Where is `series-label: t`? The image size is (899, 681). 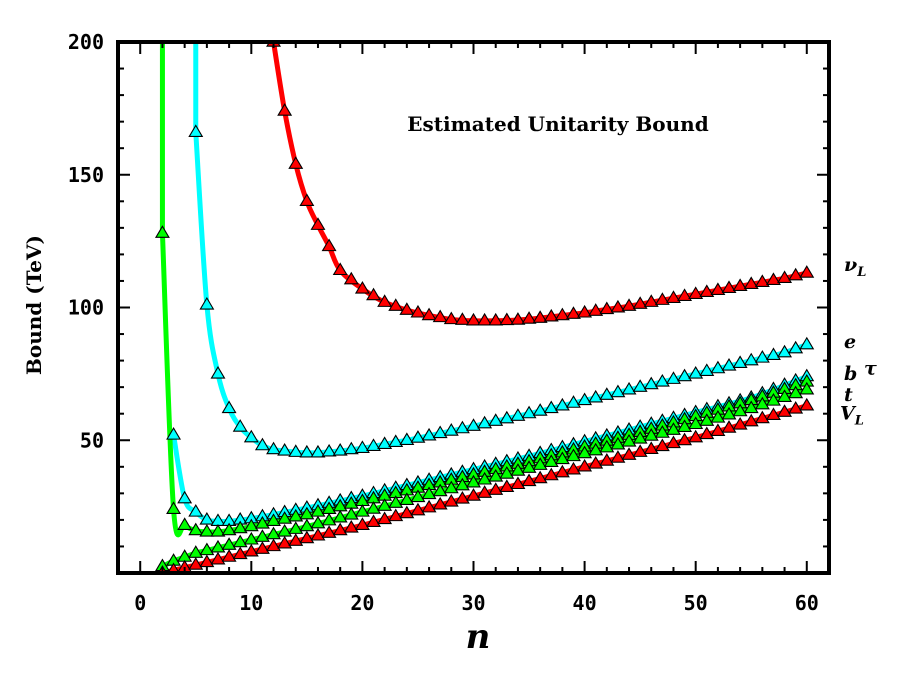 series-label: t is located at coordinates (848, 395).